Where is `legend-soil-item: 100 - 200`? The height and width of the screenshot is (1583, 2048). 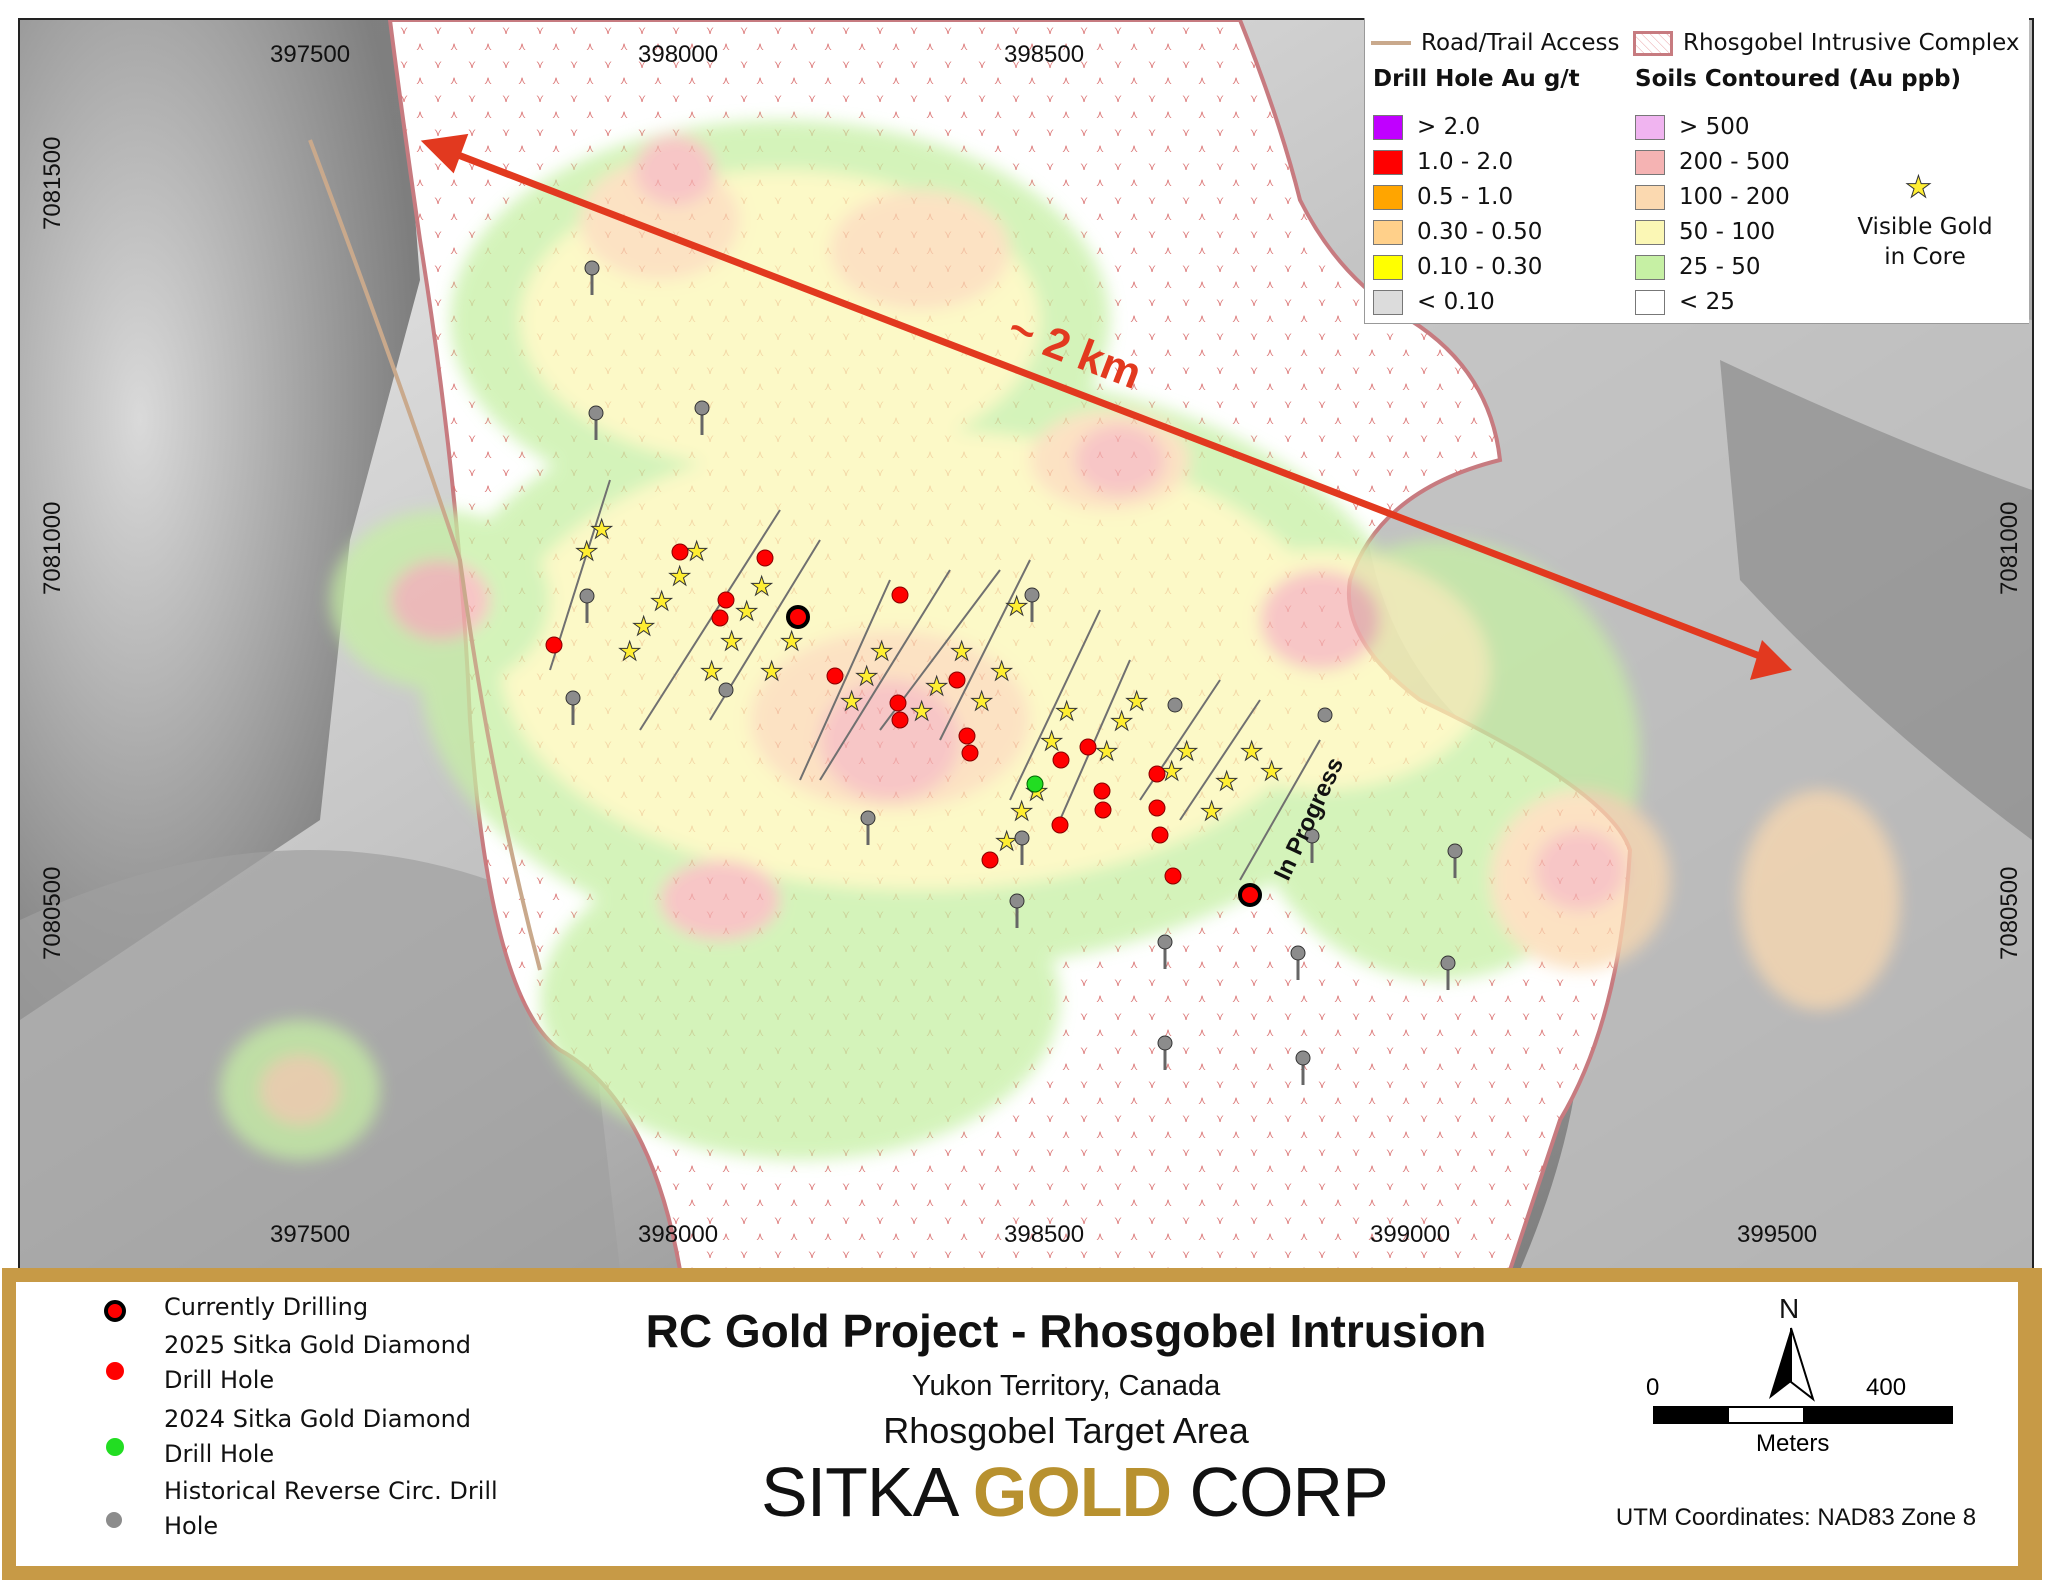 legend-soil-item: 100 - 200 is located at coordinates (1712, 197).